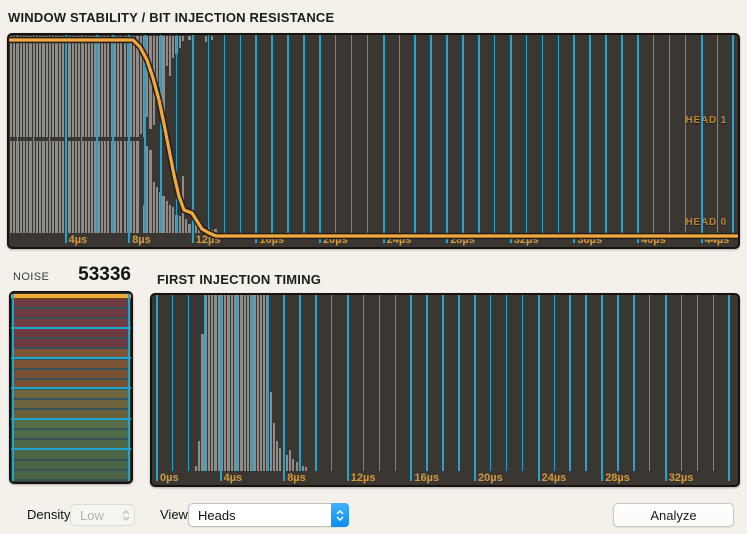 This screenshot has width=747, height=534. What do you see at coordinates (268, 515) in the screenshot?
I see `view-select: Heads` at bounding box center [268, 515].